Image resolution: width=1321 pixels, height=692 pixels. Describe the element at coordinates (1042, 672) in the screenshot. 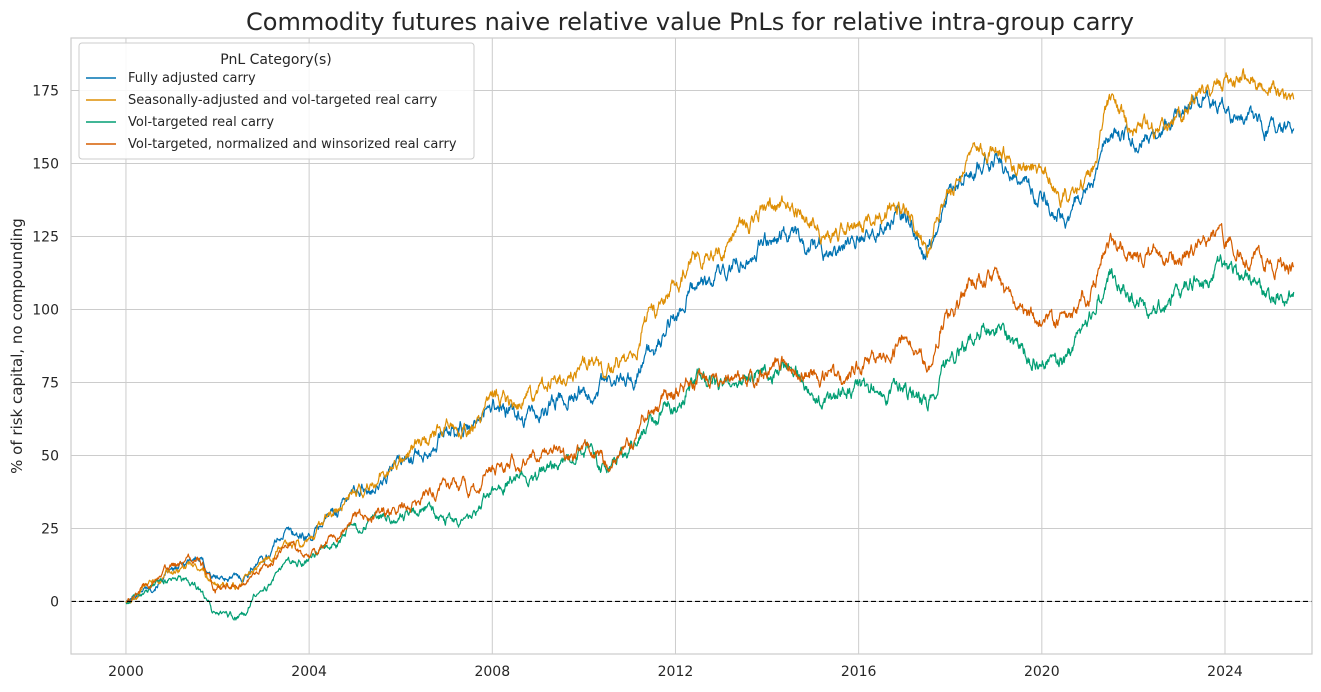

I see `x-tick-label: 2020` at that location.